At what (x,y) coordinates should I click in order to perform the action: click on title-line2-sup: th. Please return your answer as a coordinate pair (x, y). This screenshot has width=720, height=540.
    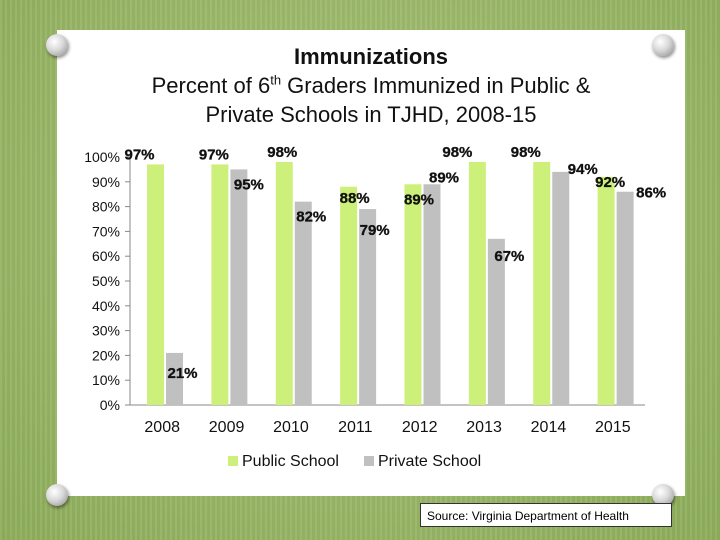
    Looking at the image, I should click on (276, 80).